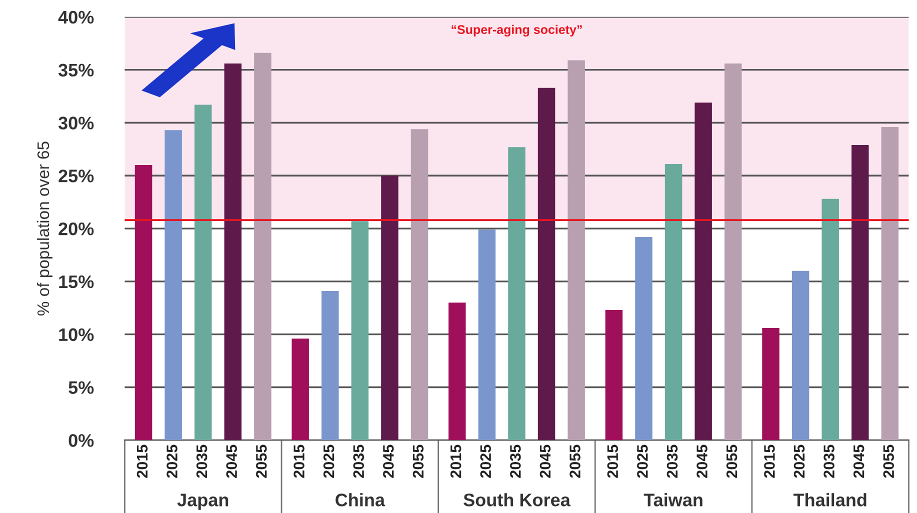 The image size is (917, 513). What do you see at coordinates (829, 499) in the screenshot?
I see `x-tick-label: Thailand` at bounding box center [829, 499].